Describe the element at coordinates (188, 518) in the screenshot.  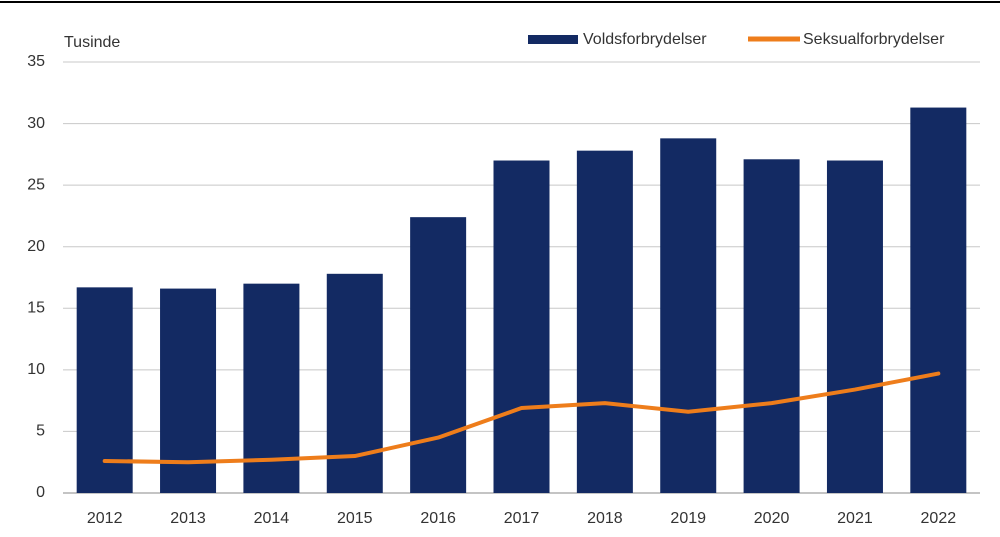
I see `x-tick-label: 2013` at that location.